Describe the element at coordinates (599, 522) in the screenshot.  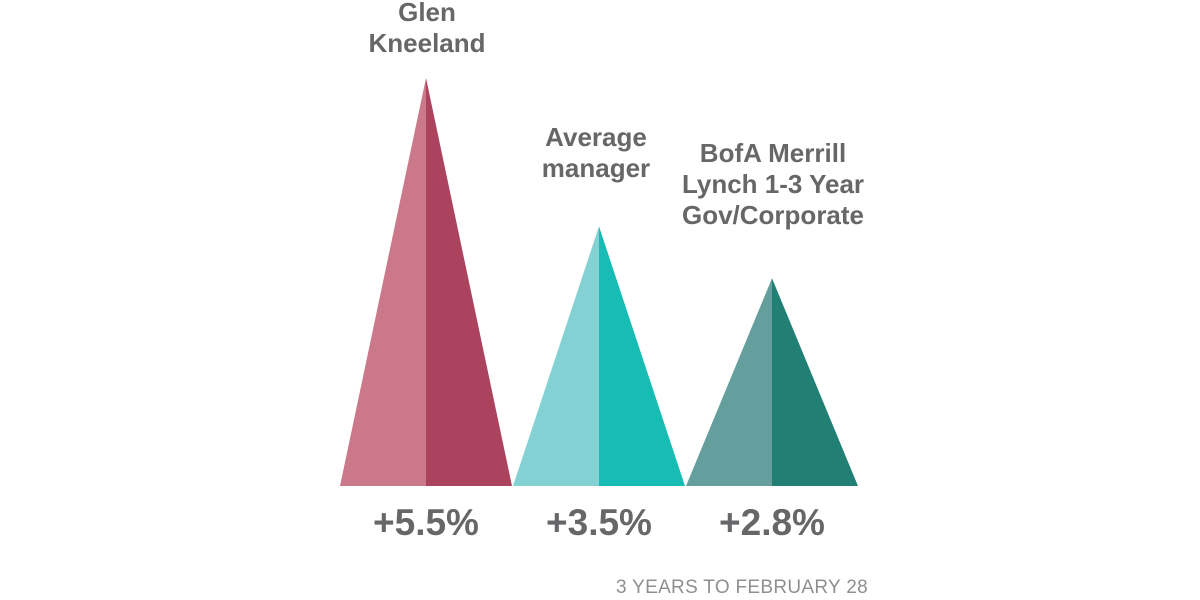
I see `value-label-average-manager: +3.5%` at that location.